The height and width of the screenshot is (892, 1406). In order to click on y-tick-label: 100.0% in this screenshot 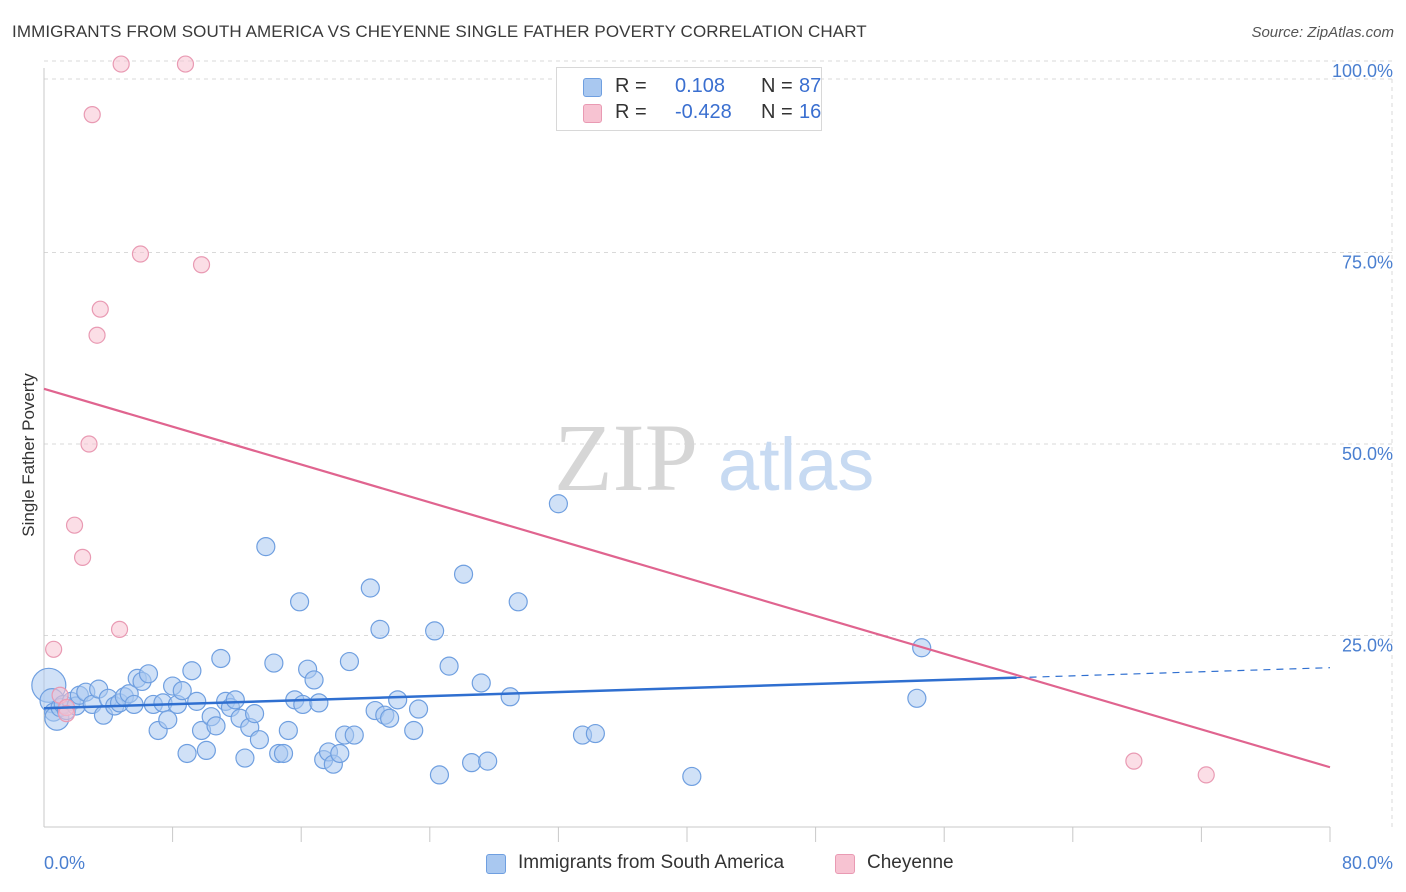, I will do `click(1362, 71)`.